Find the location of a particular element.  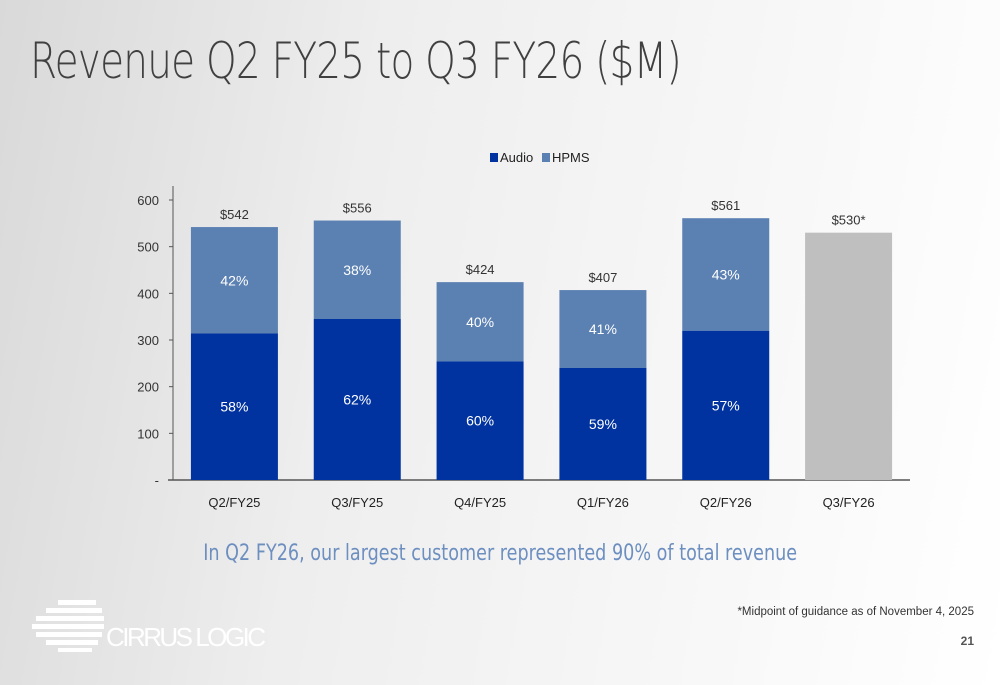

total-label: $542 is located at coordinates (234, 214).